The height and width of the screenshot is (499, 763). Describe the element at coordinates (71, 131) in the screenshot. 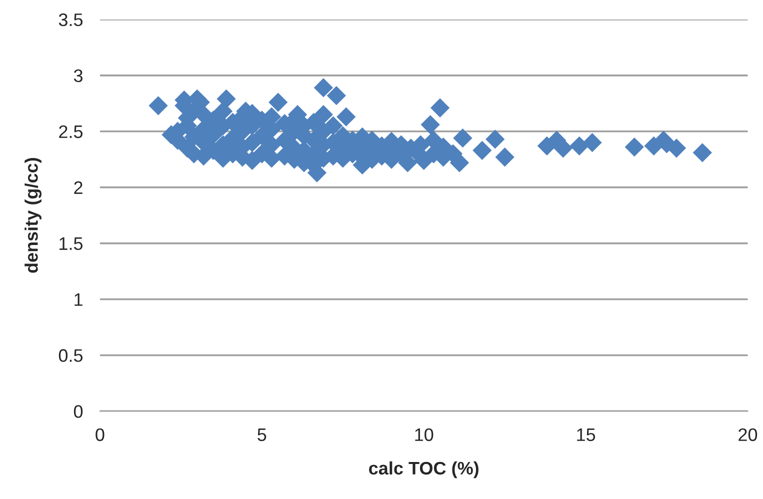

I see `y-tick-label: 2.5` at that location.